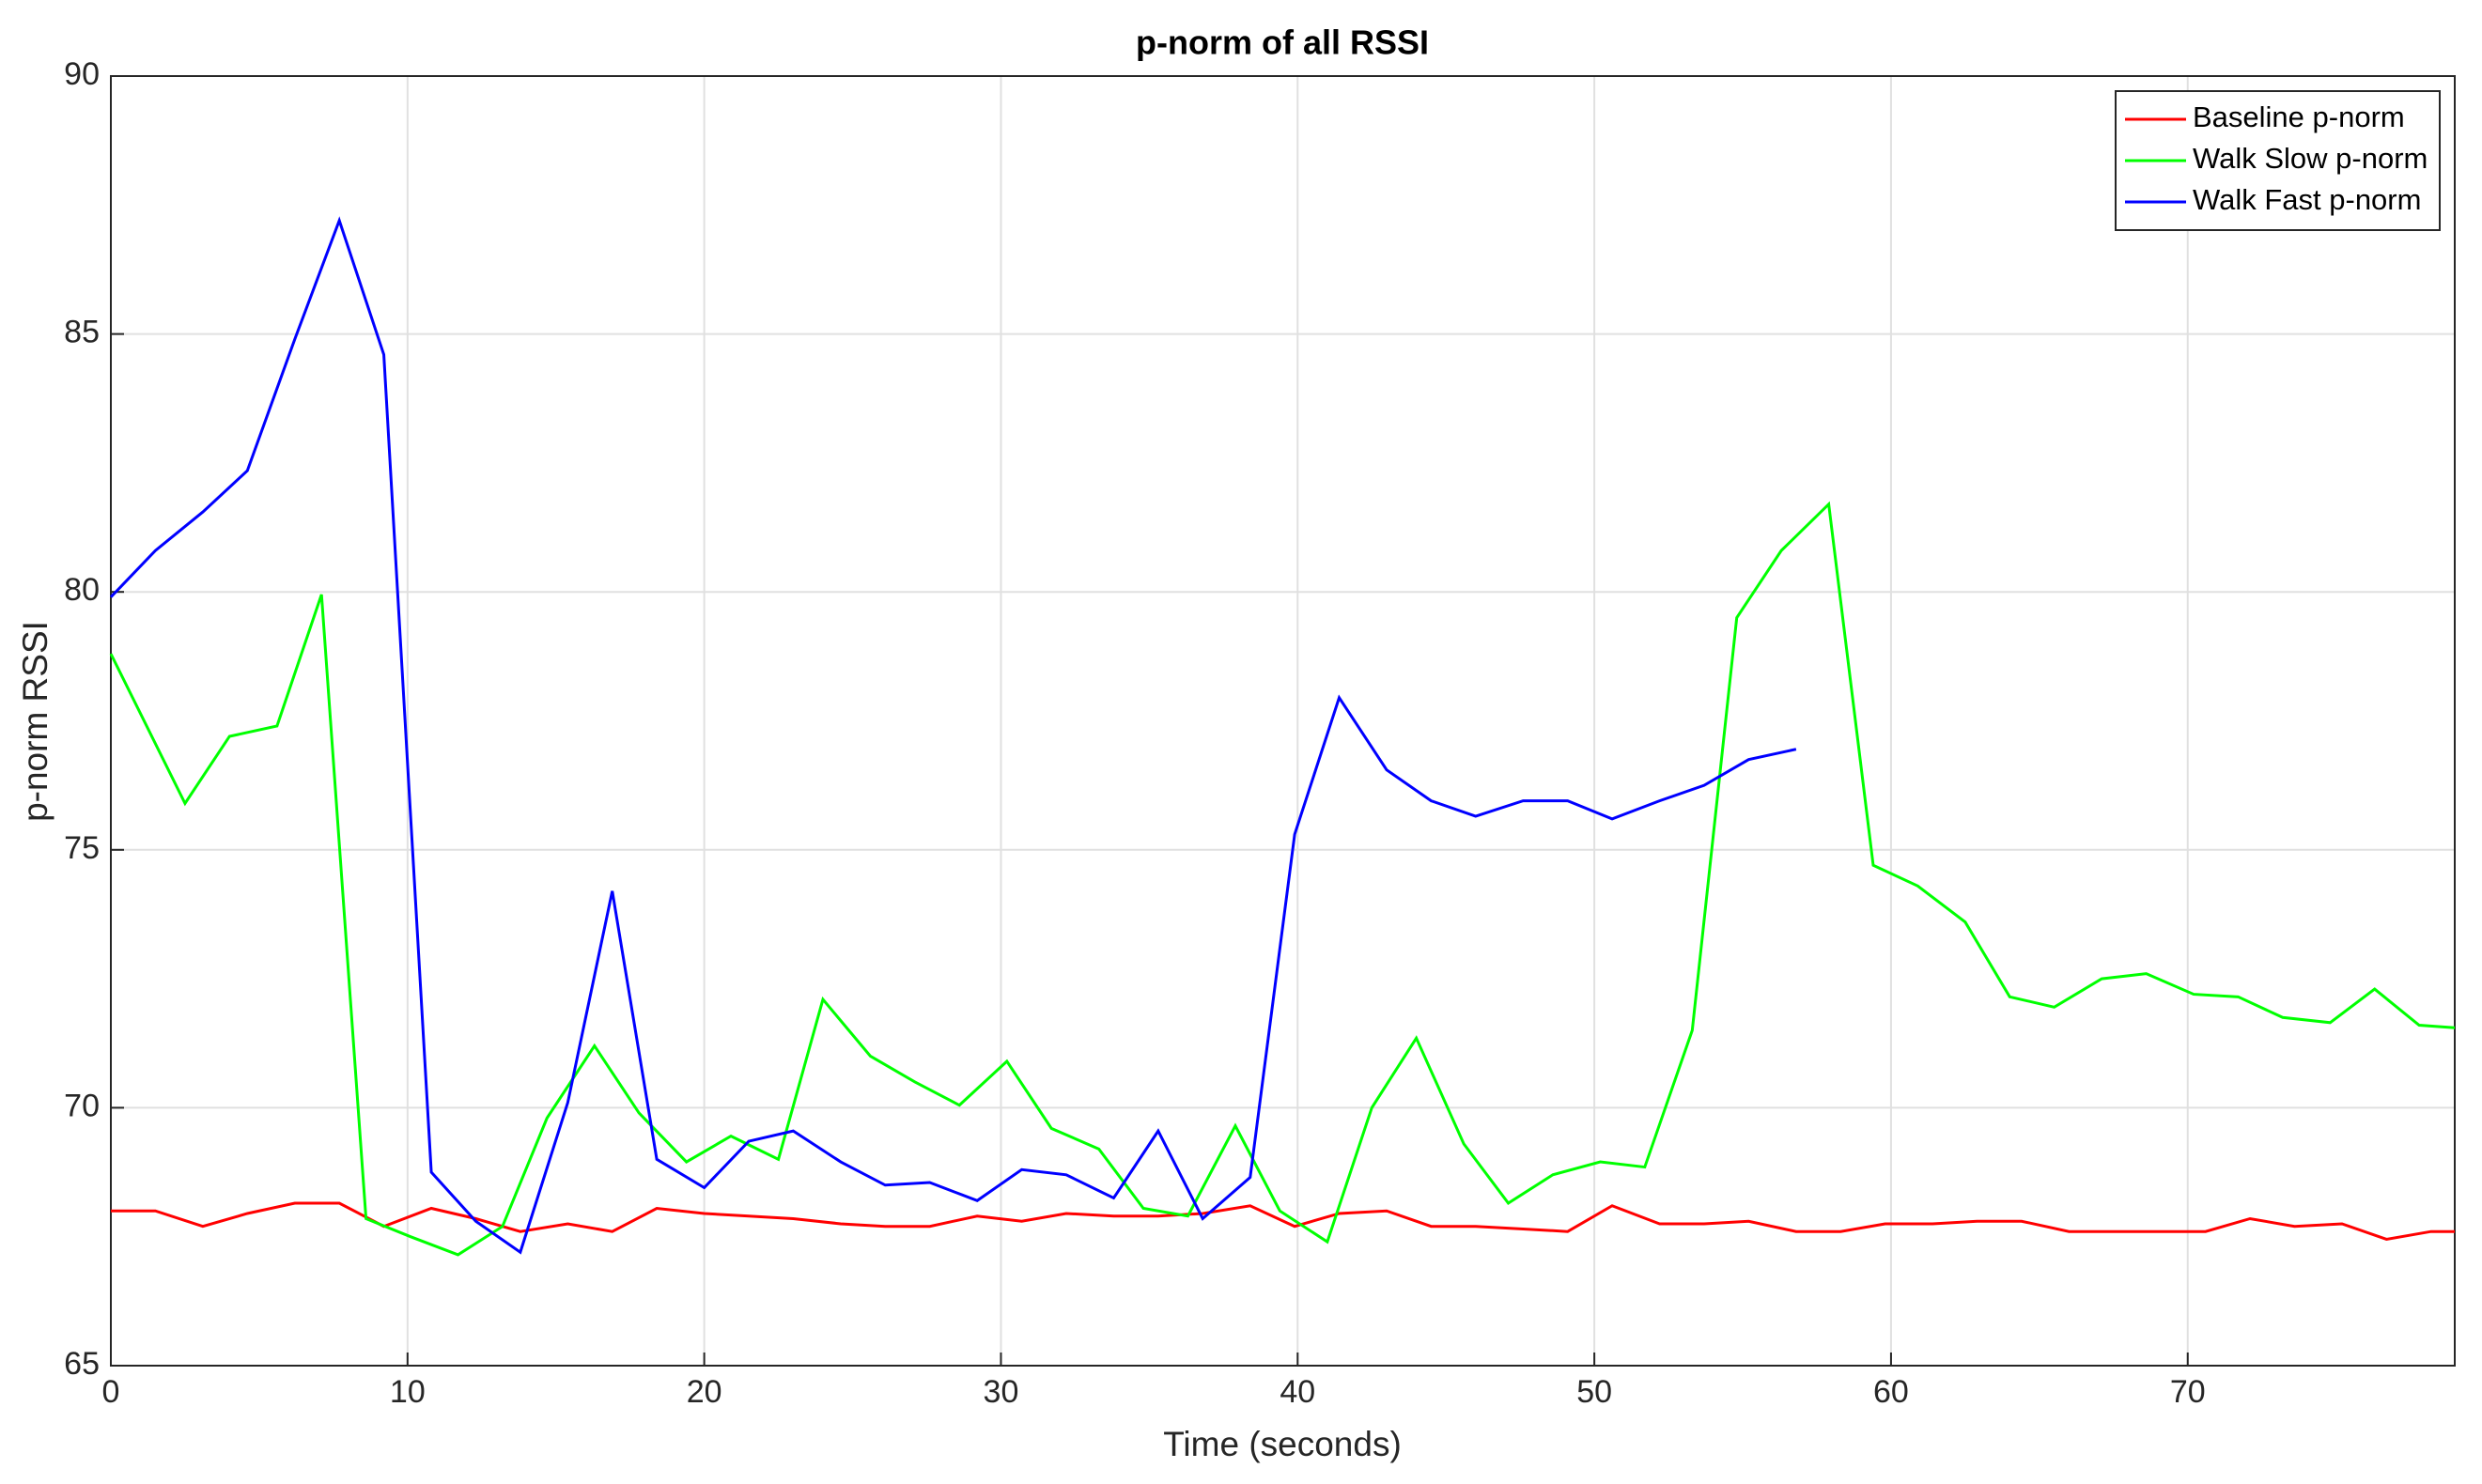 The width and height of the screenshot is (2482, 1484). I want to click on legend-label: Baseline p-norm, so click(2299, 117).